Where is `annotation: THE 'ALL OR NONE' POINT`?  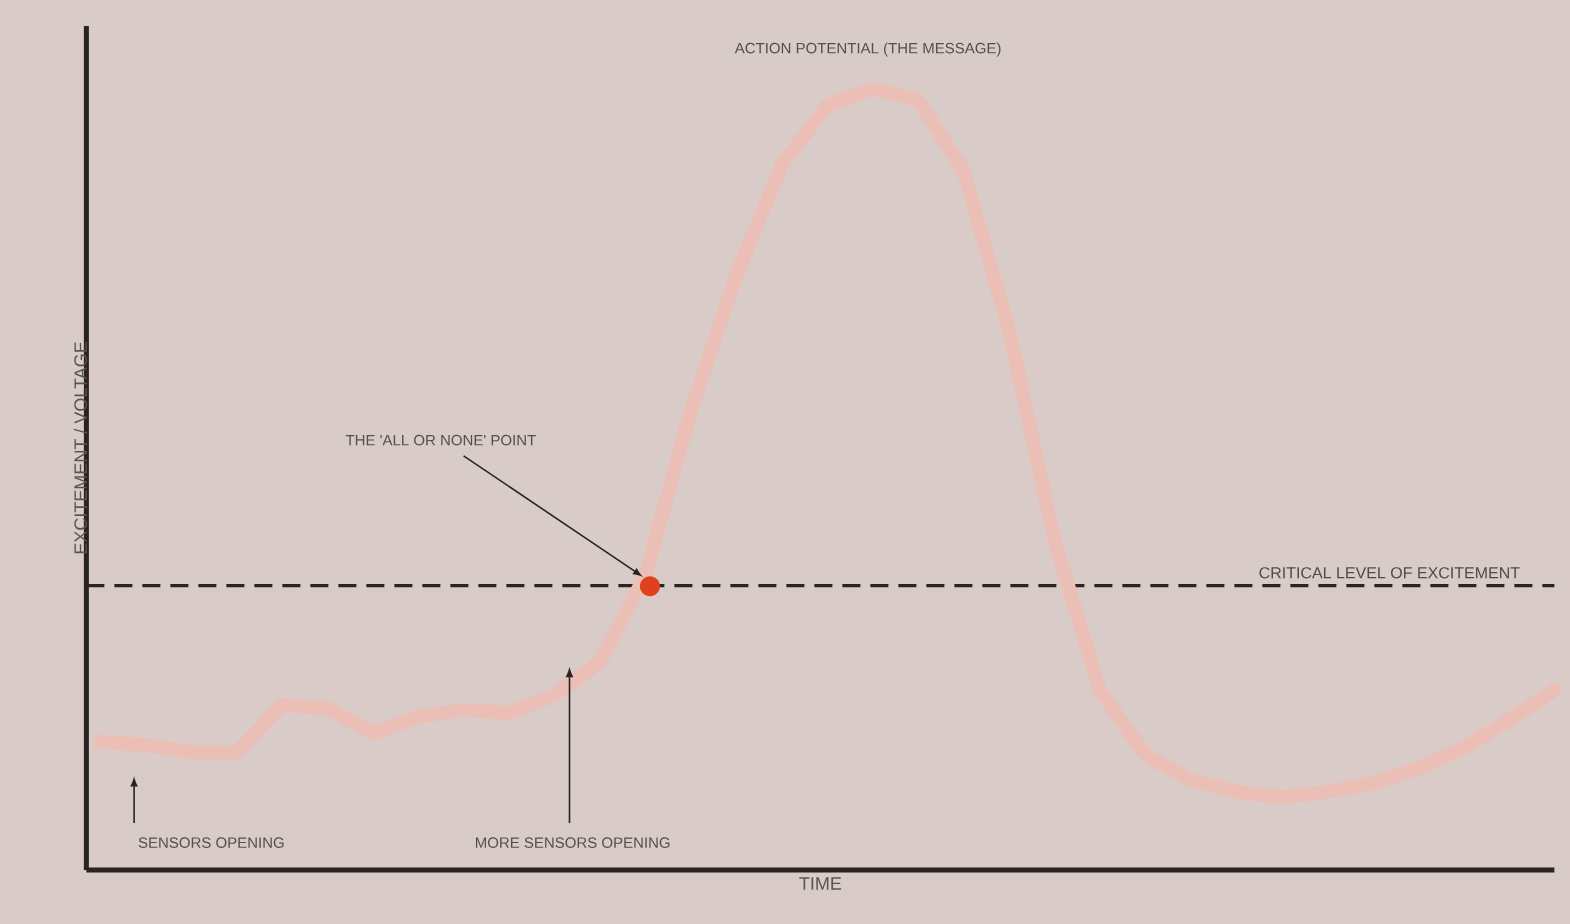 annotation: THE 'ALL OR NONE' POINT is located at coordinates (440, 440).